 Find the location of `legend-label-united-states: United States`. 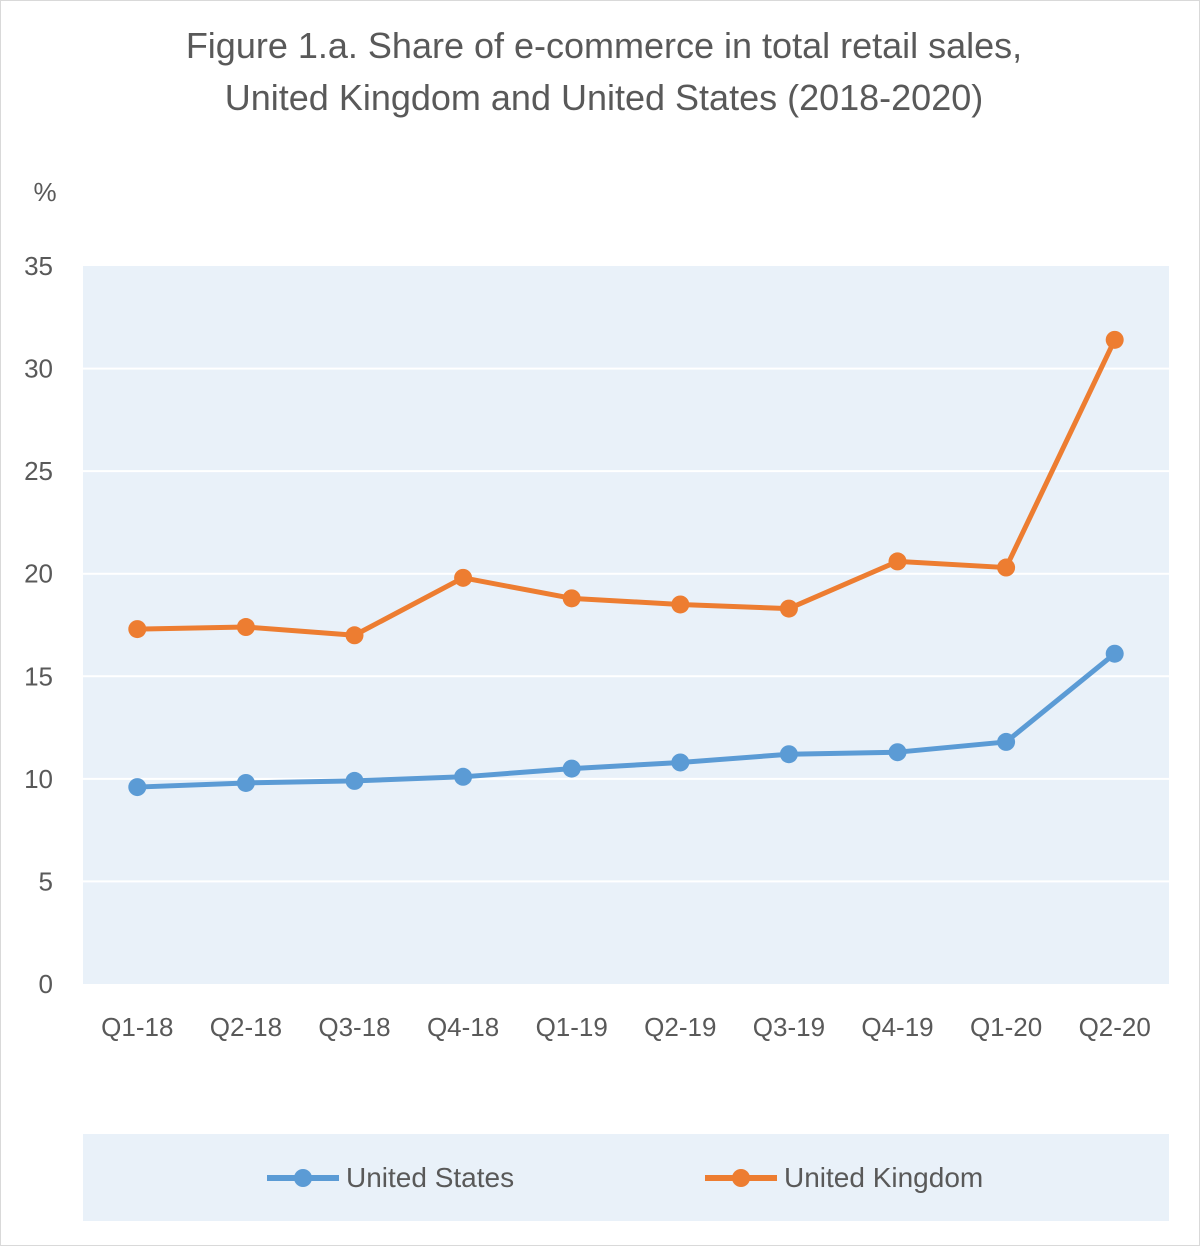

legend-label-united-states: United States is located at coordinates (430, 1177).